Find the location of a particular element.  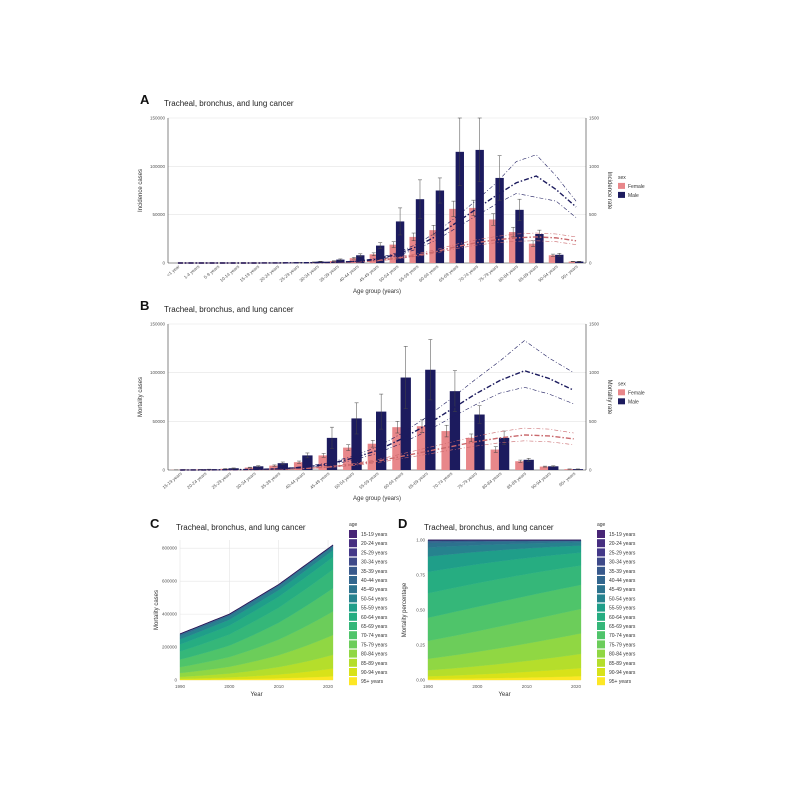

legend-label: 40-44 years is located at coordinates (622, 581).